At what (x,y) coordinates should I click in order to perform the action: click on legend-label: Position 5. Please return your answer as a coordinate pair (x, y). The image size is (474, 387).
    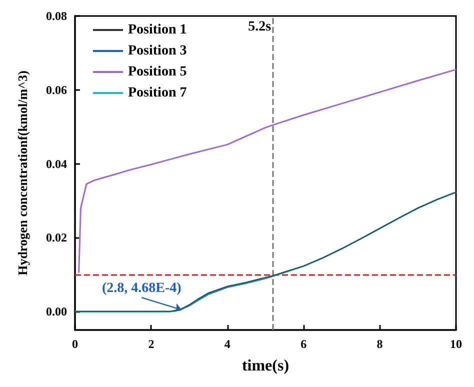
    Looking at the image, I should click on (157, 72).